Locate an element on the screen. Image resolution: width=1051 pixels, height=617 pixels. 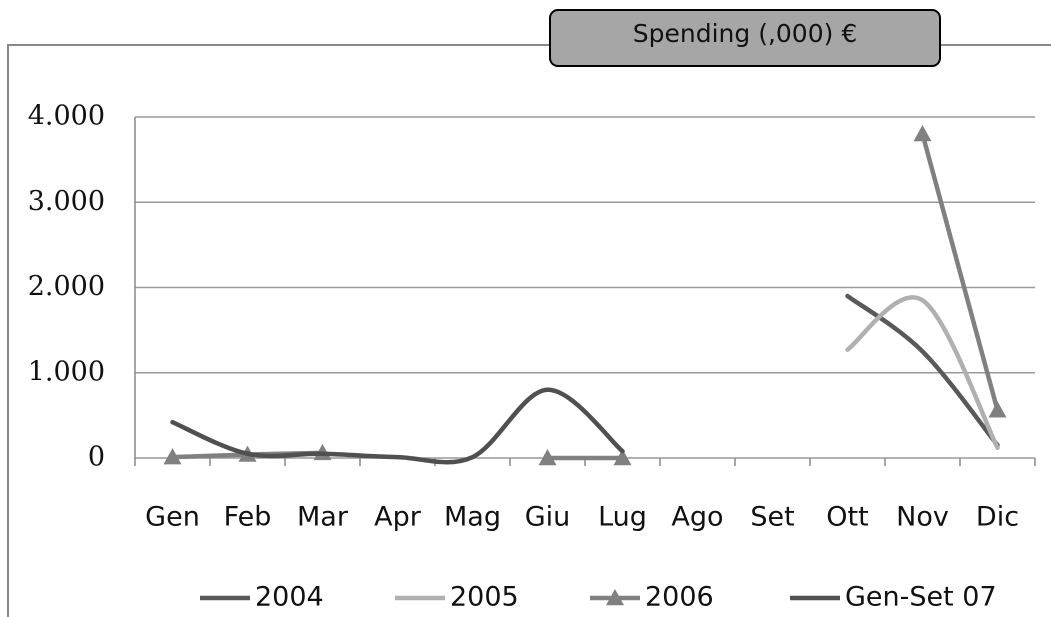
title-box is located at coordinates (745, 38).